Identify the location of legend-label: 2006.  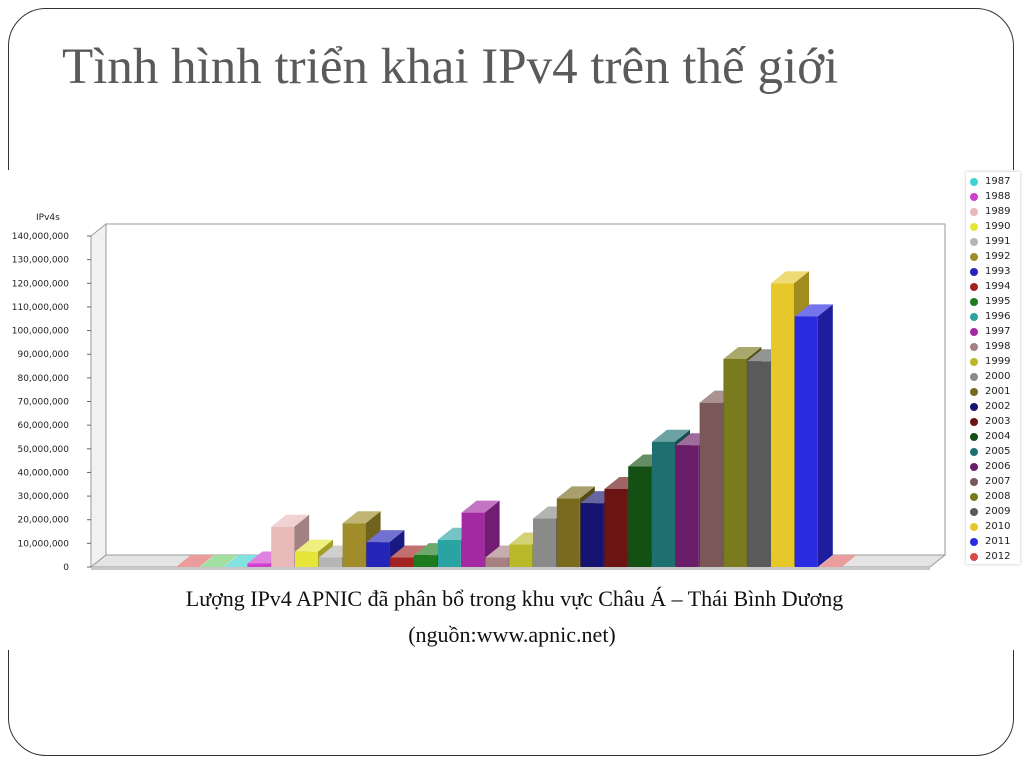
(998, 466).